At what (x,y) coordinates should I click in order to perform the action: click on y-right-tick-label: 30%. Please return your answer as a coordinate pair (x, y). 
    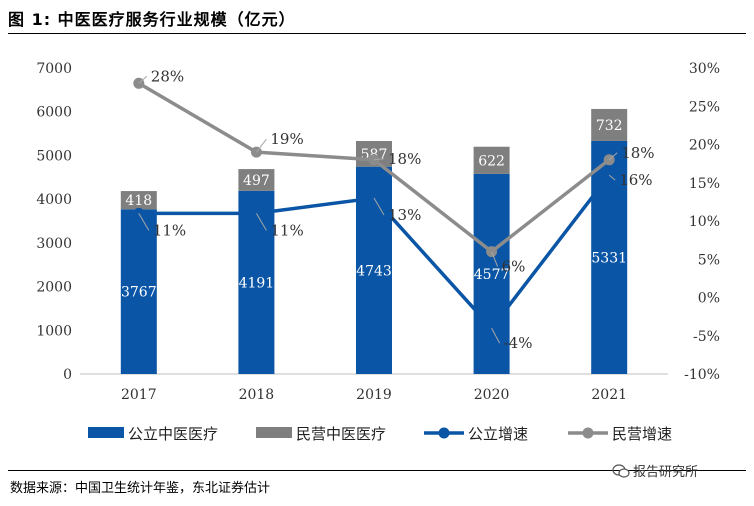
    Looking at the image, I should click on (704, 69).